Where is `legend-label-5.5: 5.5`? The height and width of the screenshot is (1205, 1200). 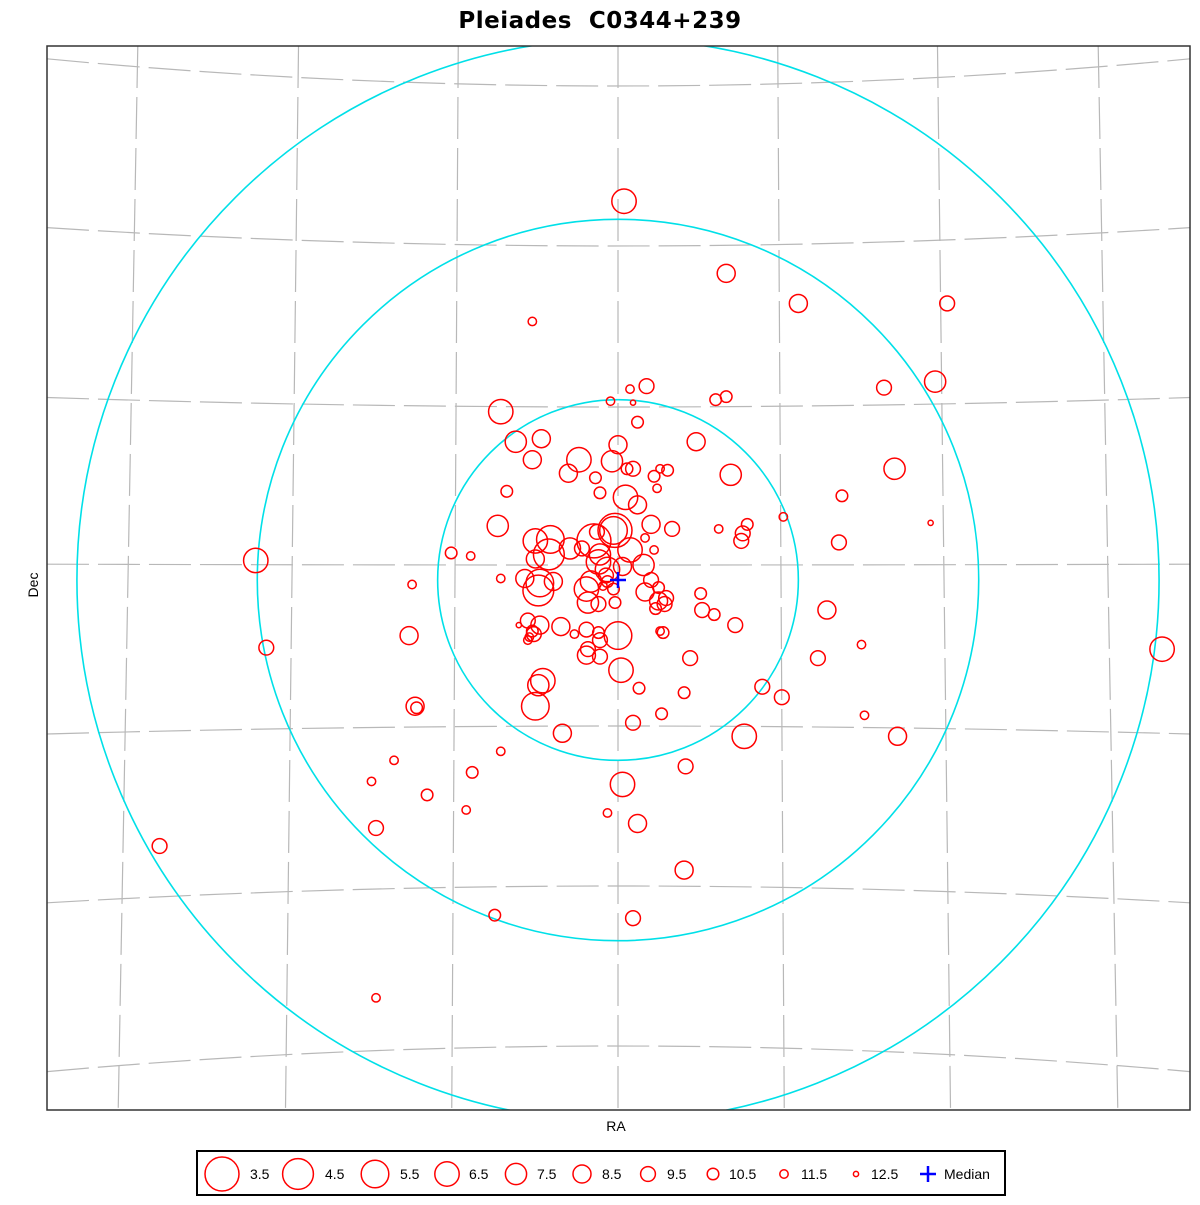
legend-label-5.5: 5.5 is located at coordinates (410, 1174).